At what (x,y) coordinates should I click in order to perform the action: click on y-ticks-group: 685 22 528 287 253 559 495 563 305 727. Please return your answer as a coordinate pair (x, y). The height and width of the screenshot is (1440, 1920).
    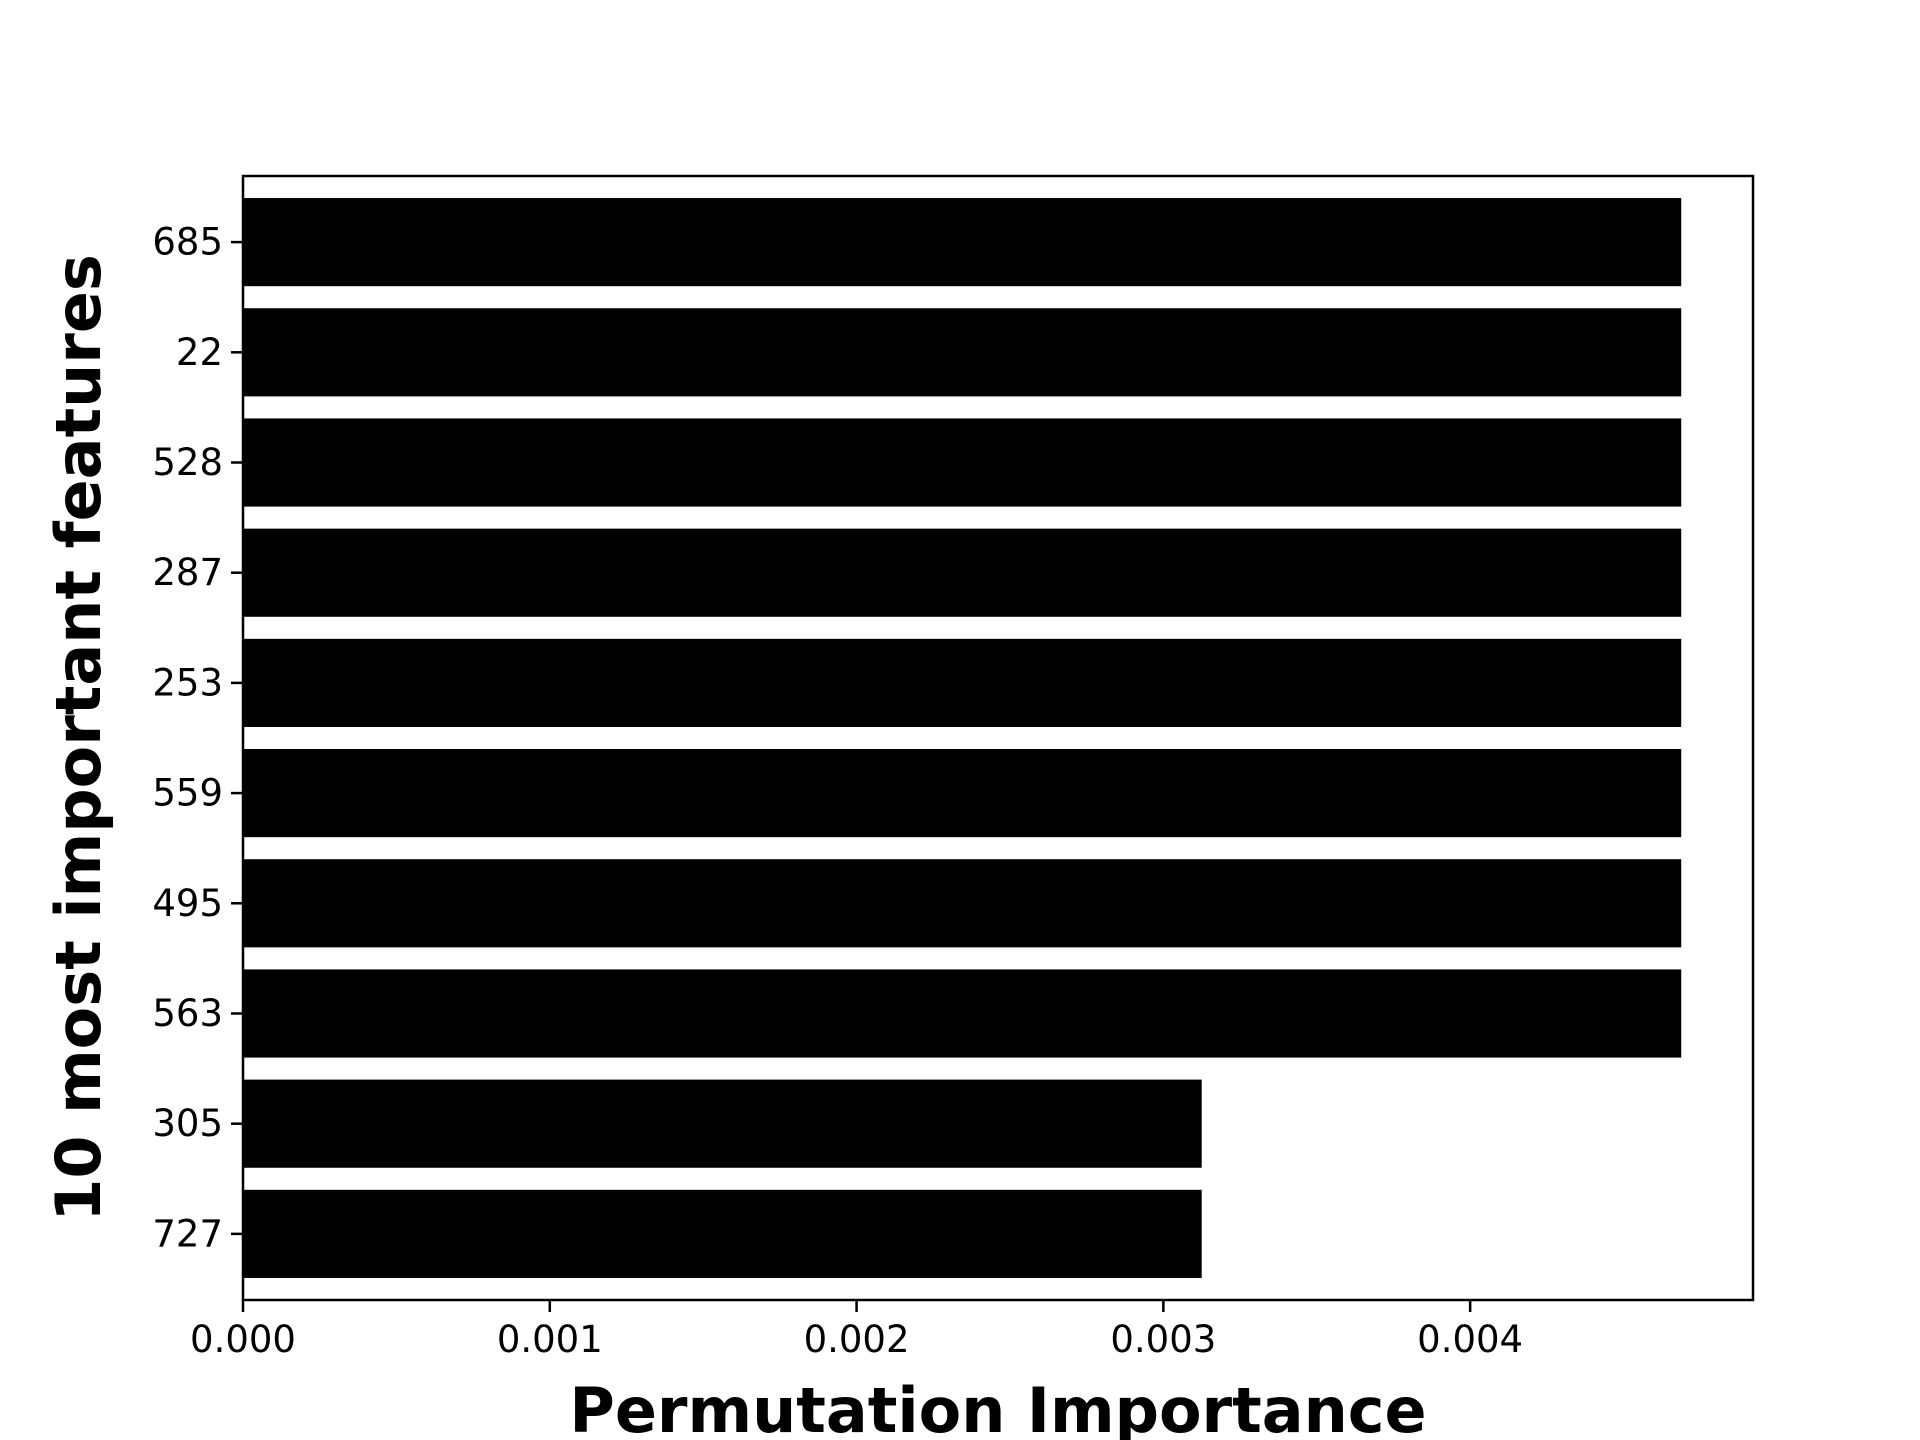
    Looking at the image, I should click on (197, 738).